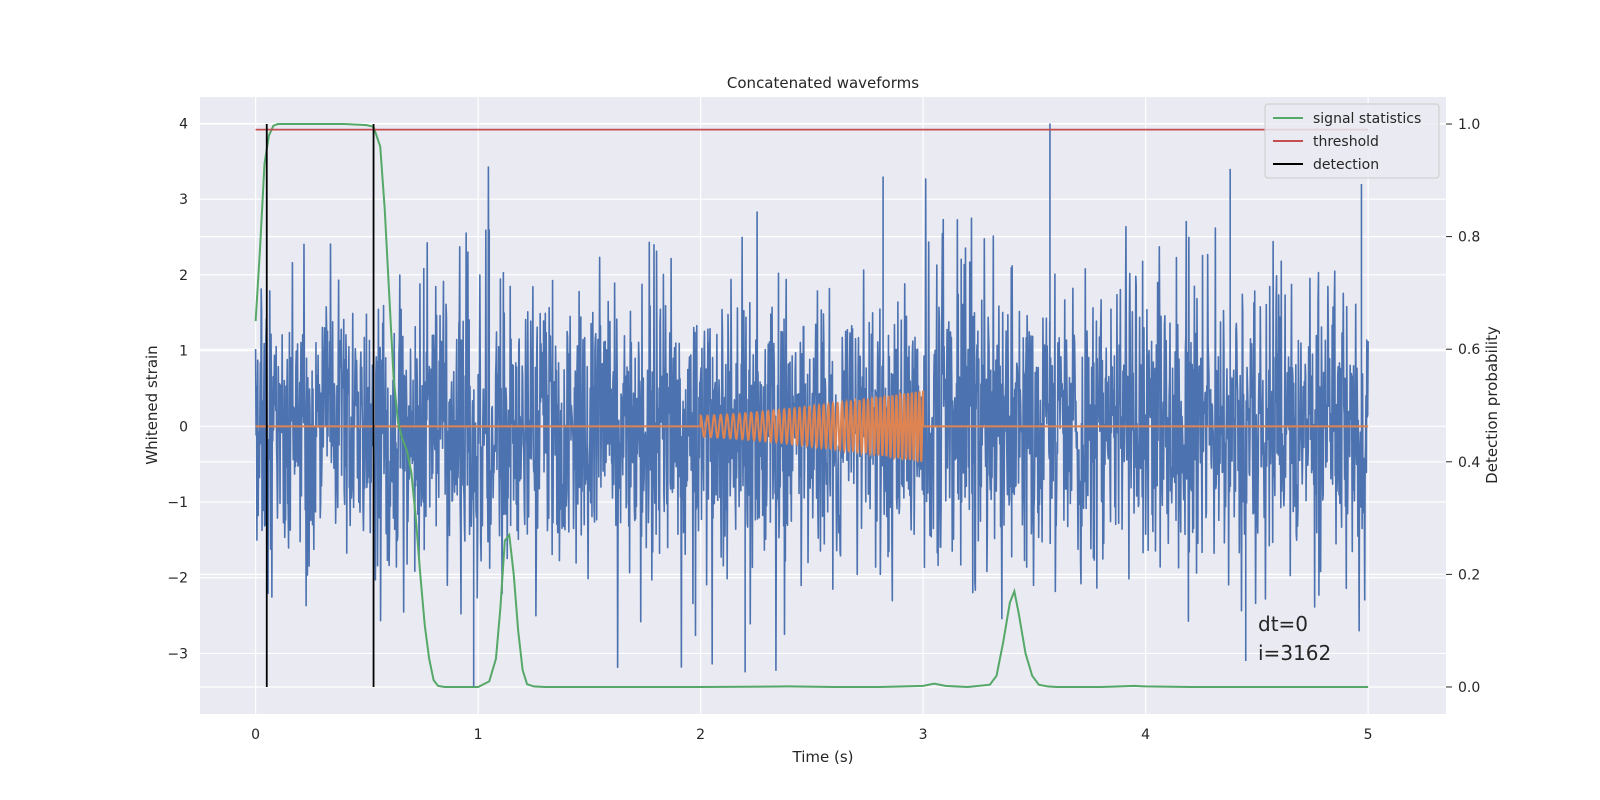 The height and width of the screenshot is (800, 1600). What do you see at coordinates (183, 124) in the screenshot?
I see `y-tick-label: 4` at bounding box center [183, 124].